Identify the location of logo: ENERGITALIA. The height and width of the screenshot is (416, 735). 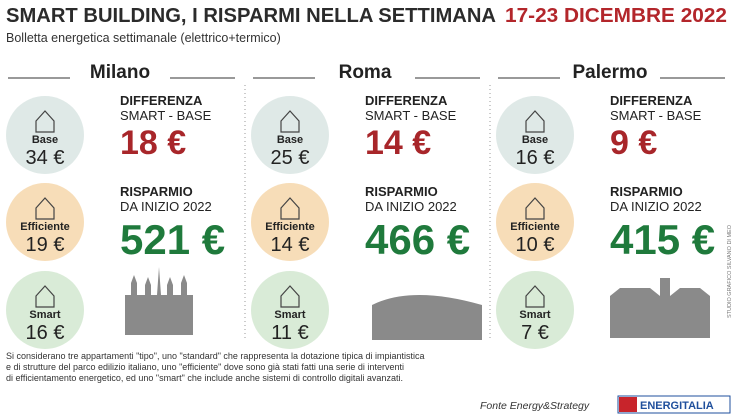
(677, 406).